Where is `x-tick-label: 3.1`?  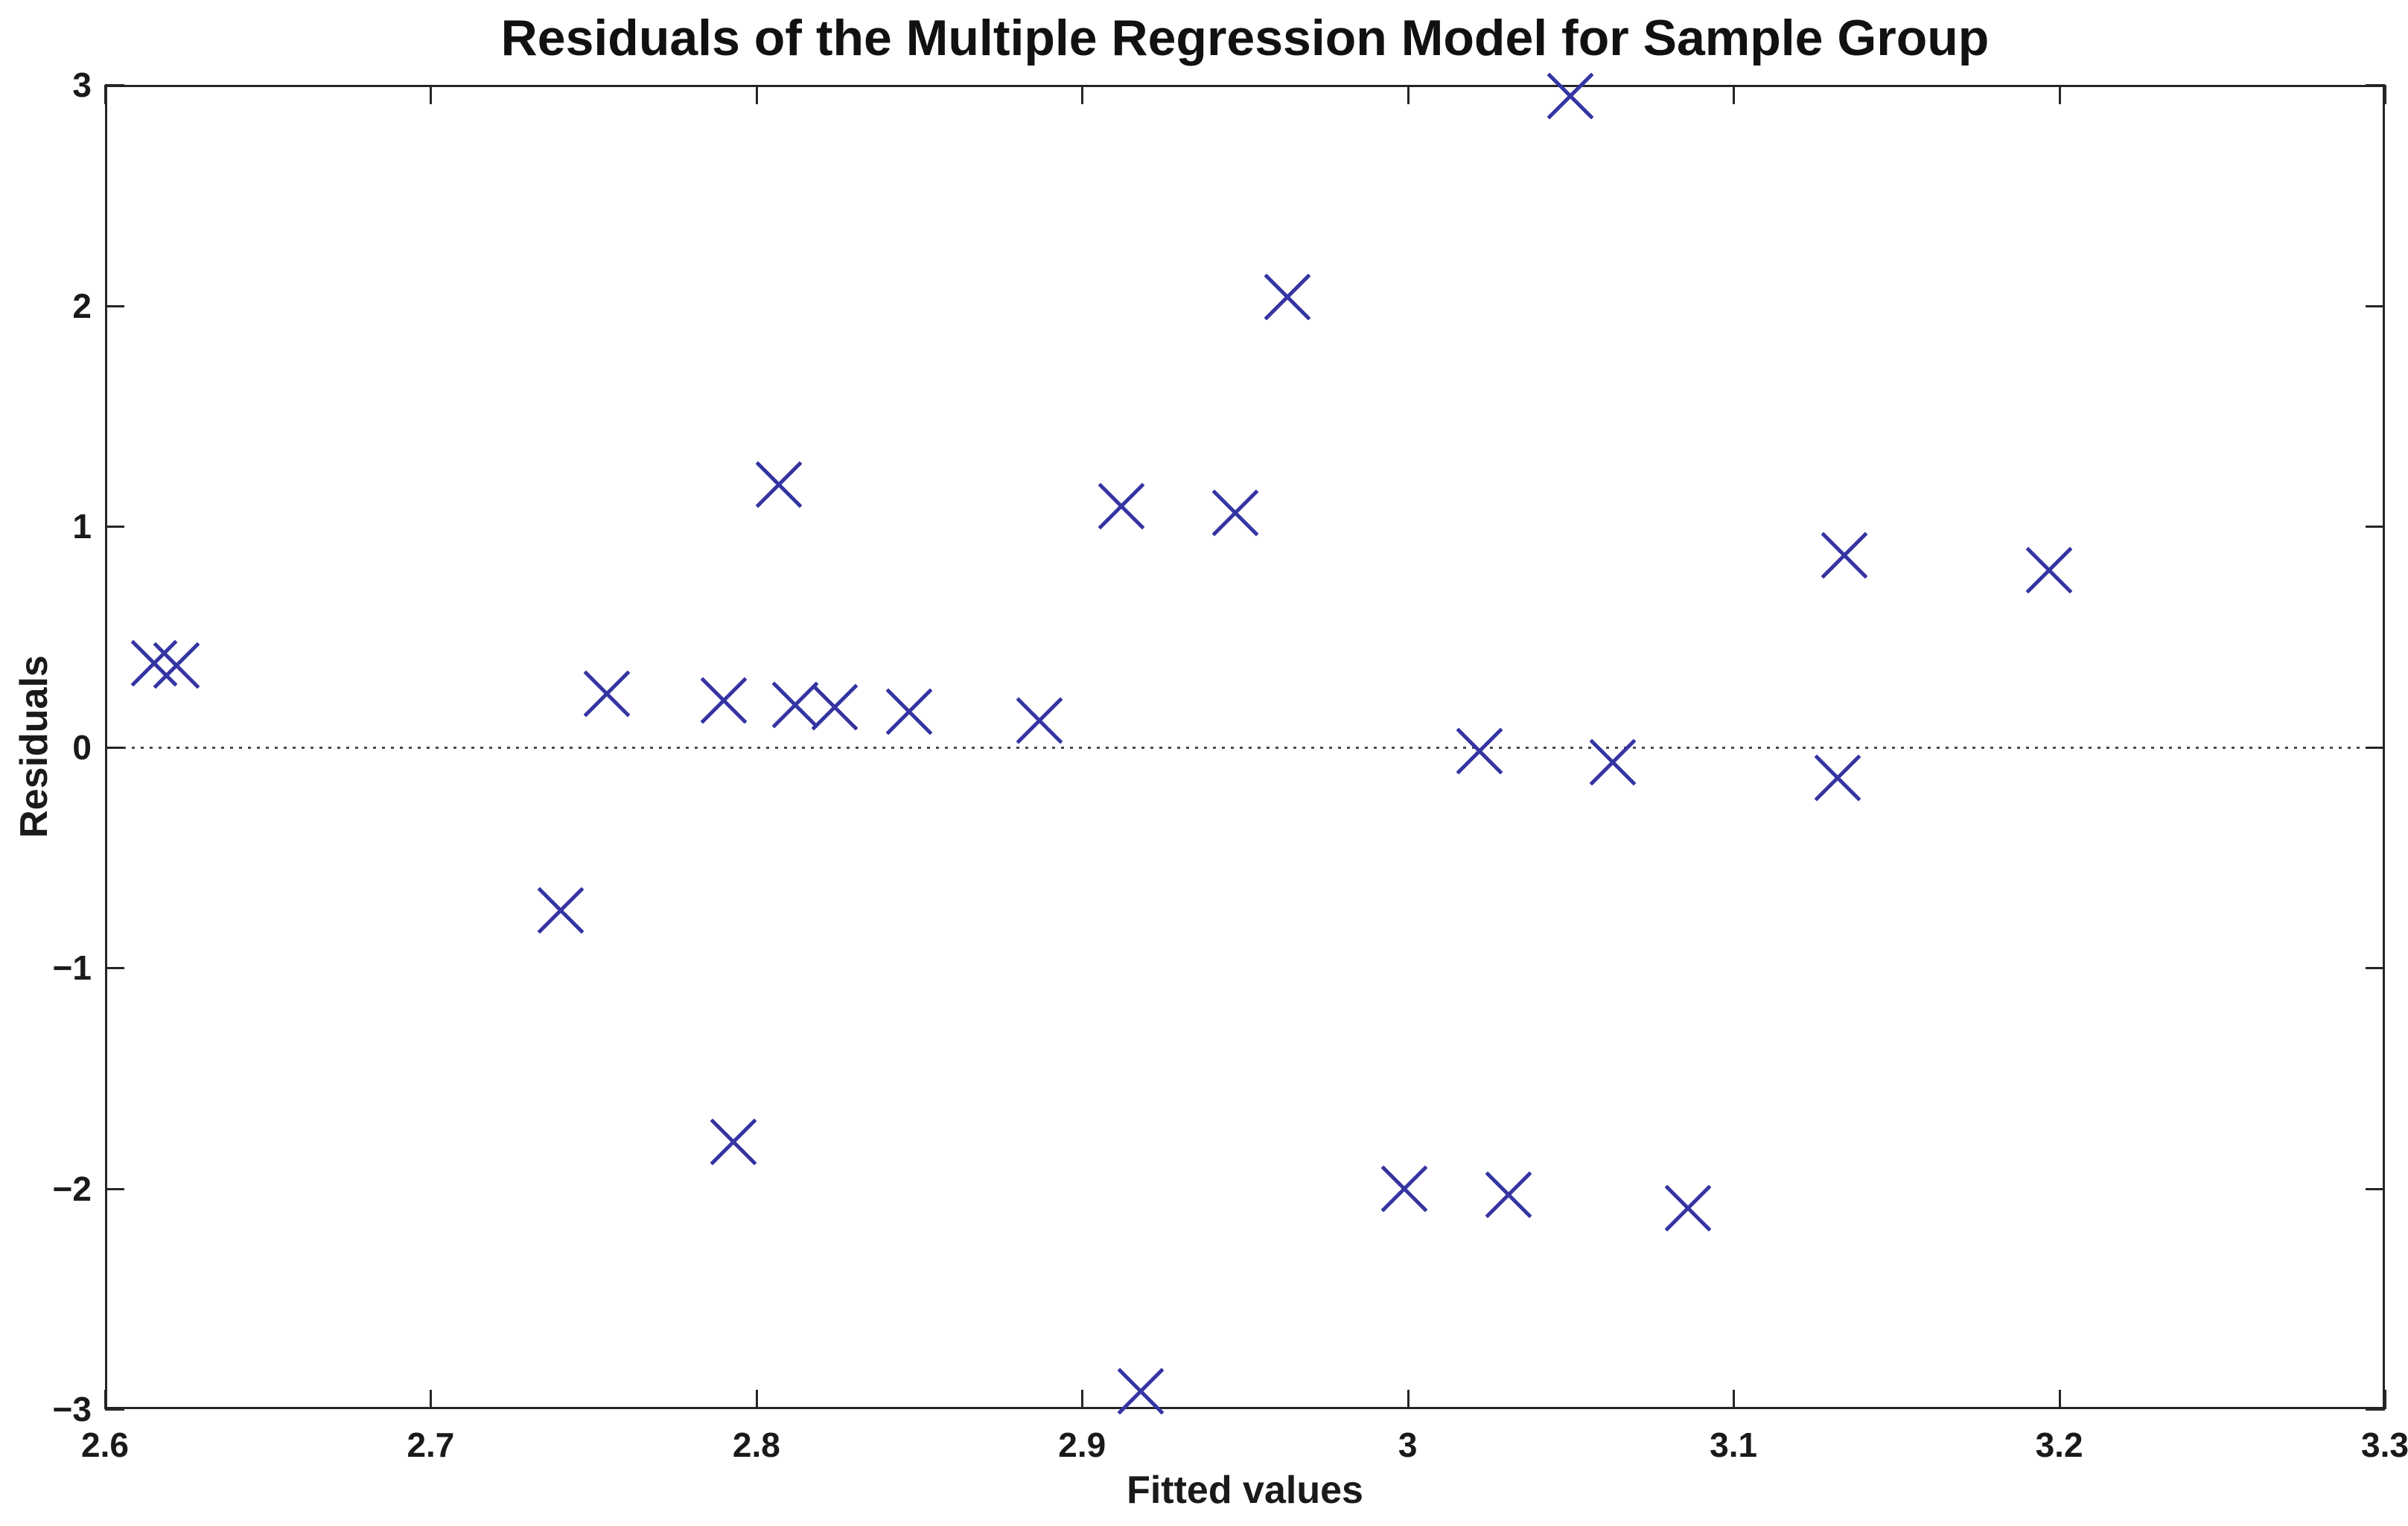
x-tick-label: 3.1 is located at coordinates (1734, 1445).